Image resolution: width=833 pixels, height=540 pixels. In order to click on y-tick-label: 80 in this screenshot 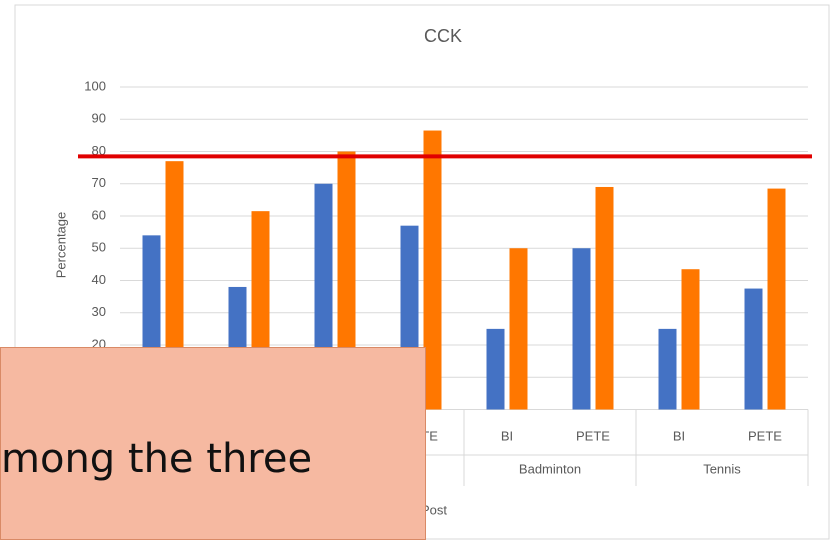, I will do `click(99, 150)`.